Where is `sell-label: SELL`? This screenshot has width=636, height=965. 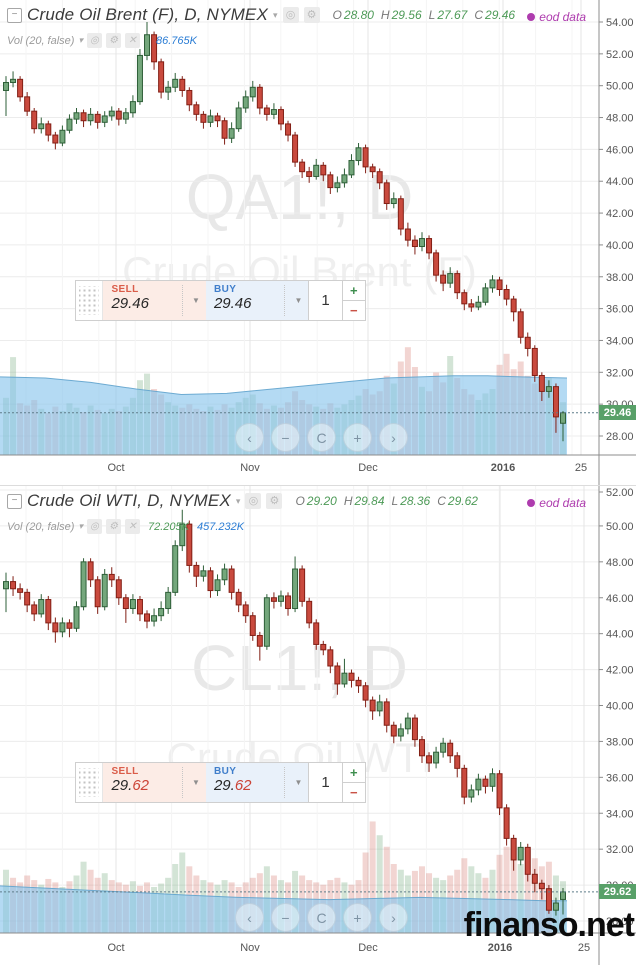
sell-label: SELL is located at coordinates (125, 771).